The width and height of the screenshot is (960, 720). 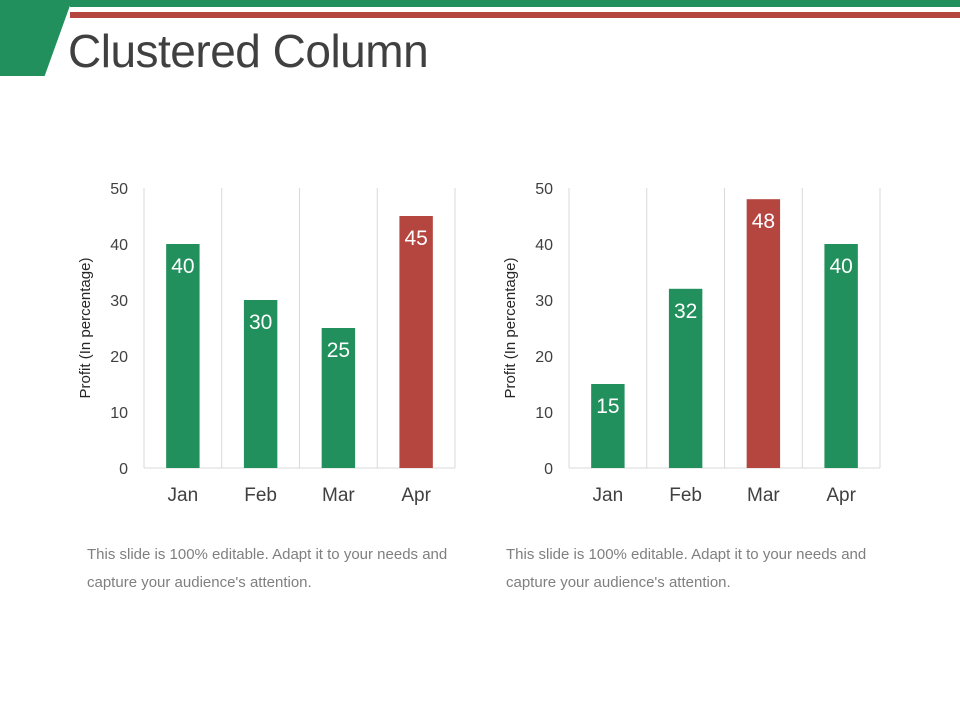 What do you see at coordinates (36, 38) in the screenshot?
I see `header-corner-tab` at bounding box center [36, 38].